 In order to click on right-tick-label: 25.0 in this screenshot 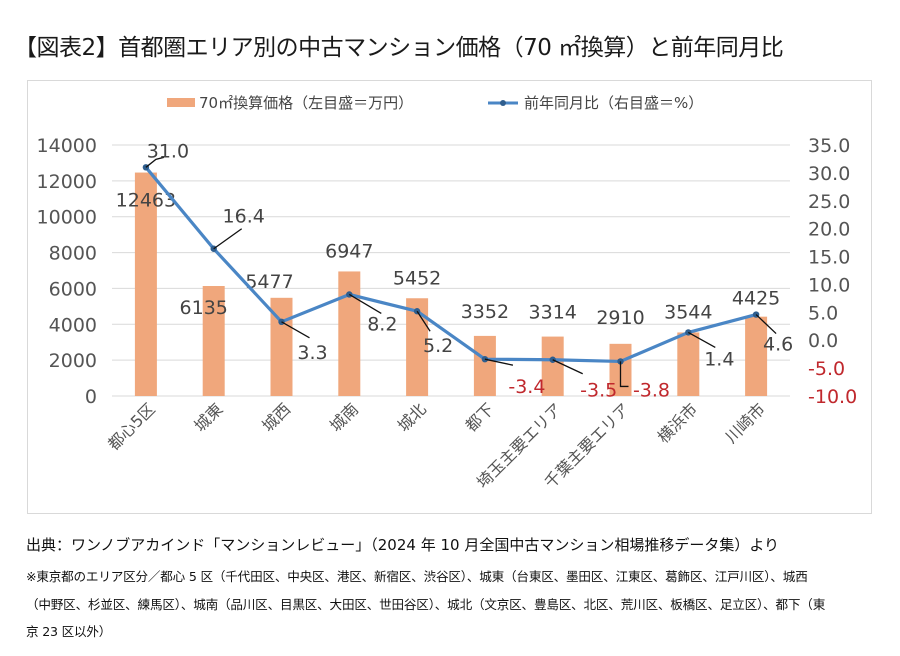, I will do `click(829, 202)`.